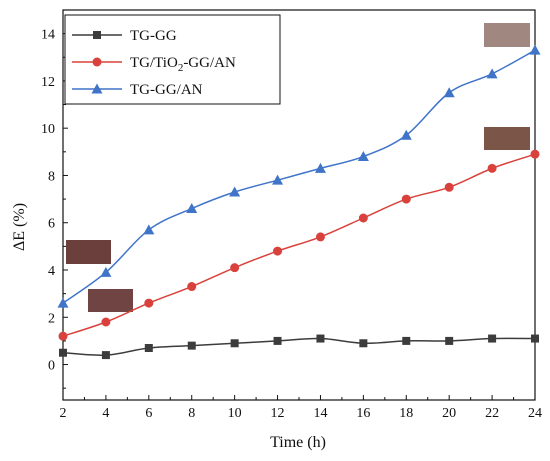  I want to click on x-tick-label: 6, so click(148, 413).